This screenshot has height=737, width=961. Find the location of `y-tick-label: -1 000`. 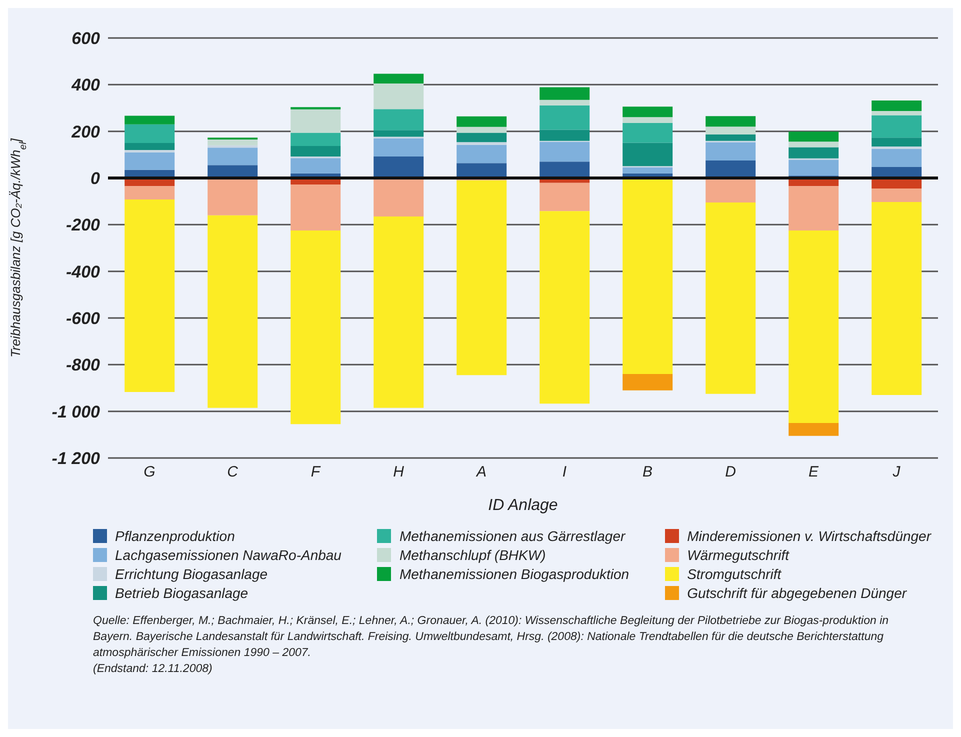

y-tick-label: -1 000 is located at coordinates (76, 412).